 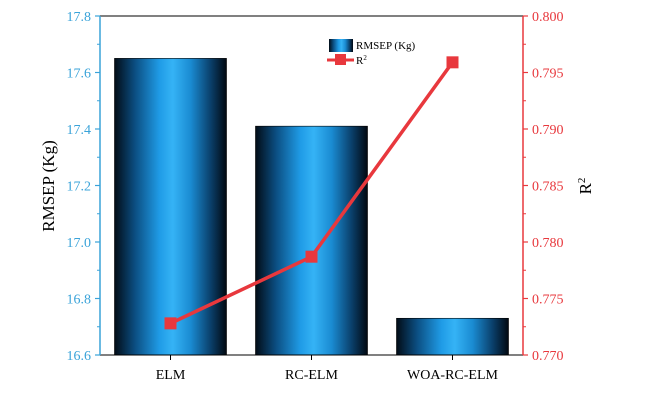 I want to click on right-axis-title: R2, so click(x=585, y=186).